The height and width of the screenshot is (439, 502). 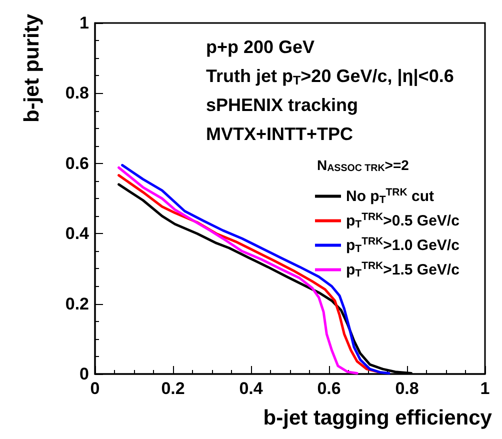 I want to click on annotation: sPHENIX tracking, so click(x=282, y=105).